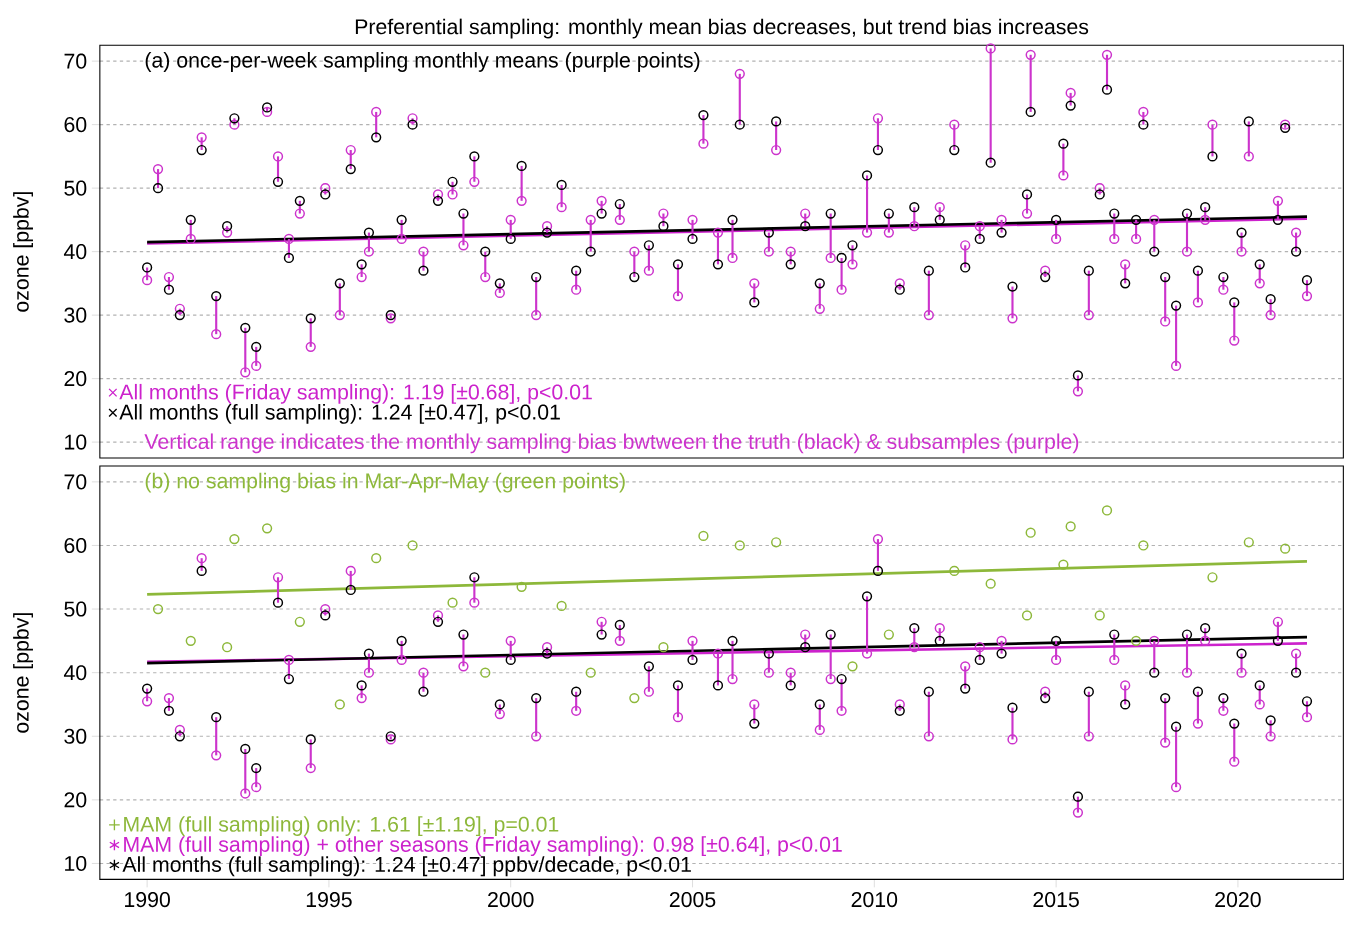 The width and height of the screenshot is (1346, 925). Describe the element at coordinates (422, 61) in the screenshot. I see `chart-subtitle: (a) once-per-week sampling monthly means (purple points)` at that location.